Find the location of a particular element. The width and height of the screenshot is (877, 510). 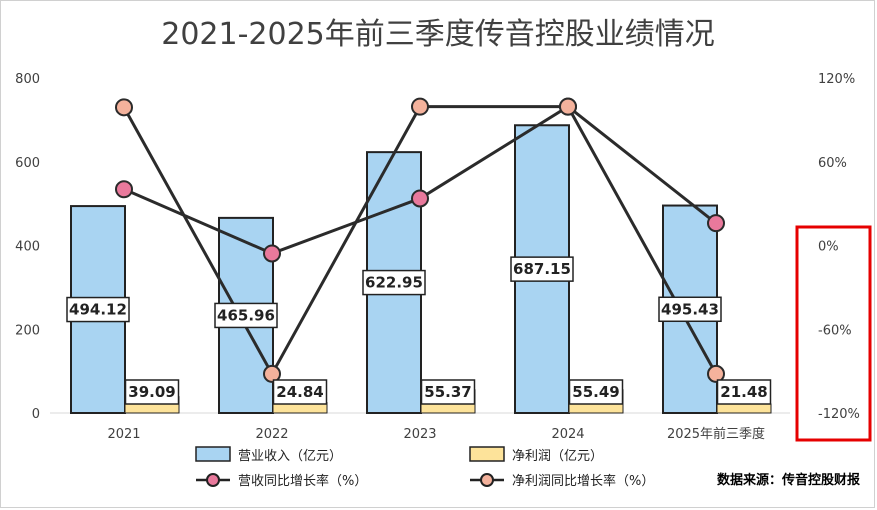

y-tick-label: 0 is located at coordinates (36, 414).